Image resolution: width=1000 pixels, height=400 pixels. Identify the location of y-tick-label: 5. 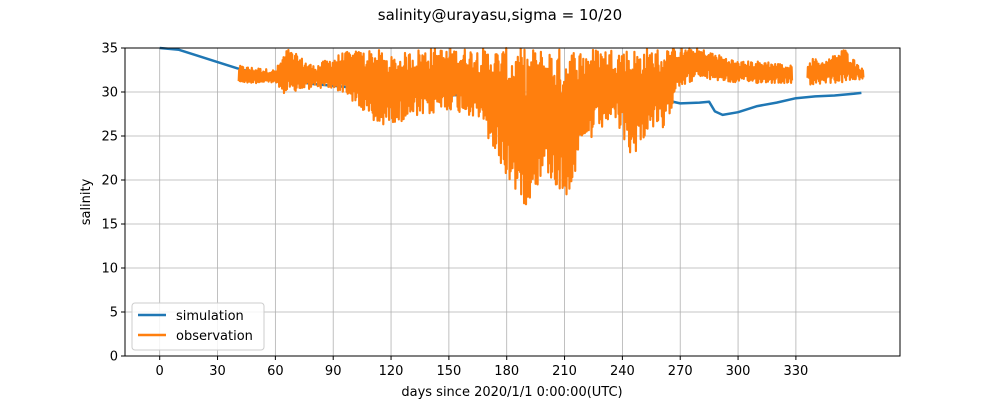
(114, 313).